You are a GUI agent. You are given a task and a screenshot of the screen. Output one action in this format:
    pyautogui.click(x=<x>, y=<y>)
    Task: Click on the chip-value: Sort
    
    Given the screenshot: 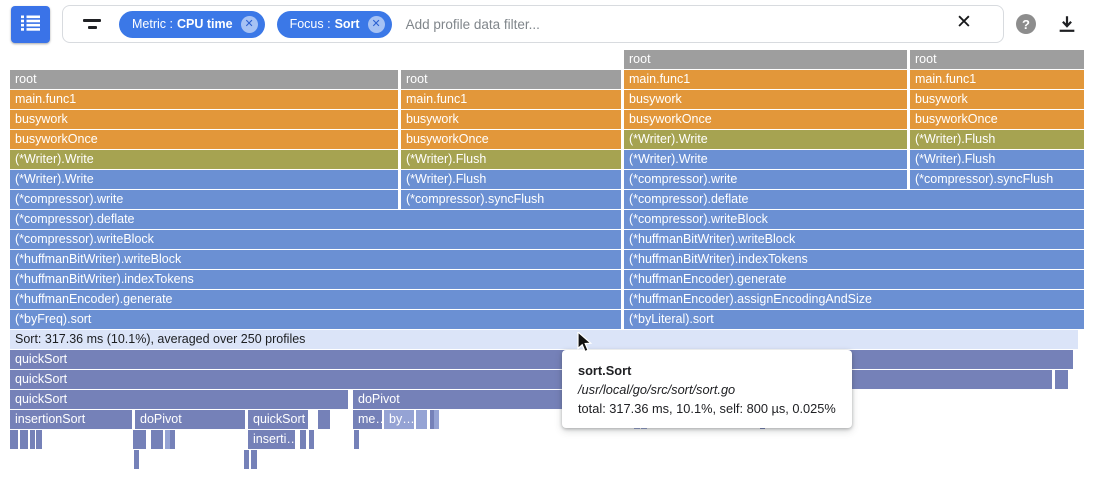 What is the action you would take?
    pyautogui.click(x=347, y=24)
    